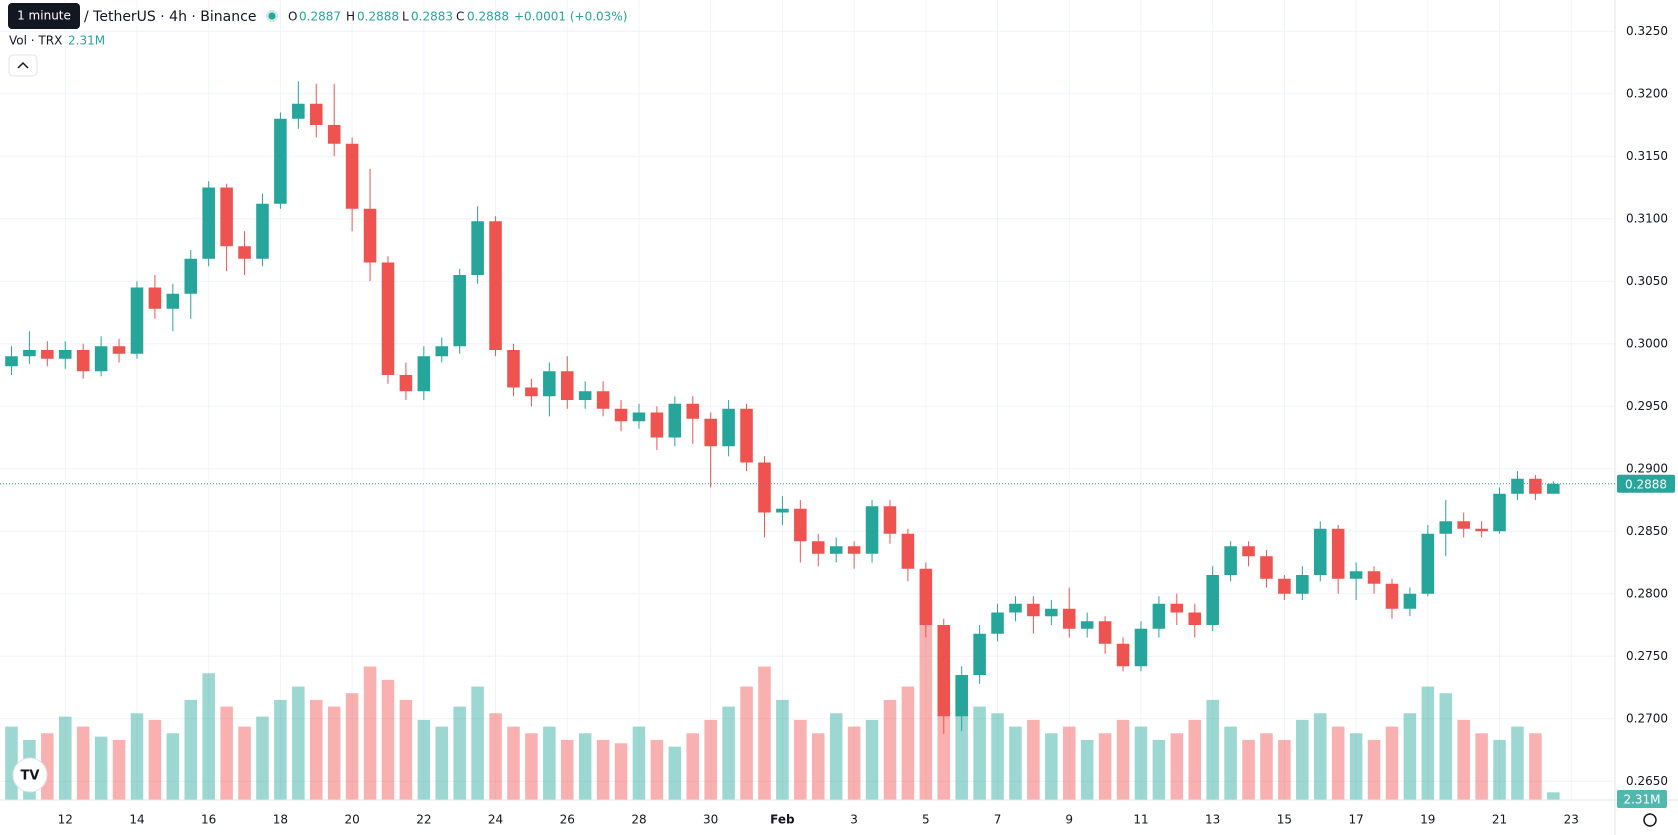 This screenshot has width=1678, height=835. I want to click on h-label: H, so click(350, 17).